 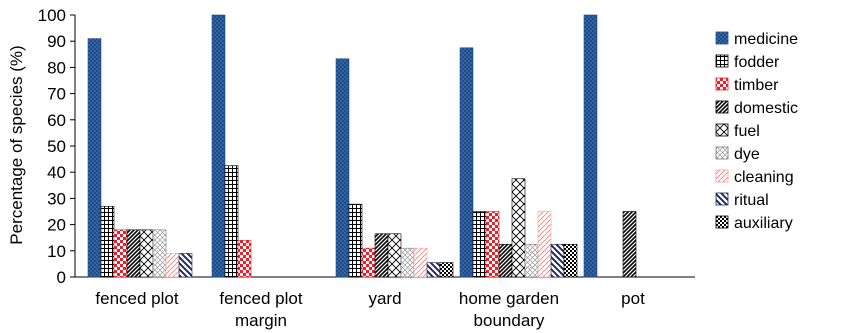 I want to click on x-category-label: margin, so click(x=261, y=320).